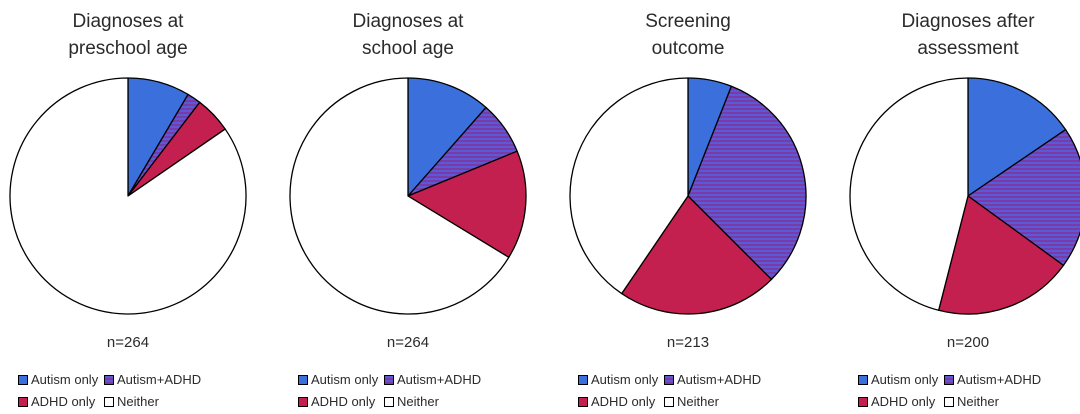  What do you see at coordinates (408, 35) in the screenshot?
I see `chart-title: Diagnoses at school age` at bounding box center [408, 35].